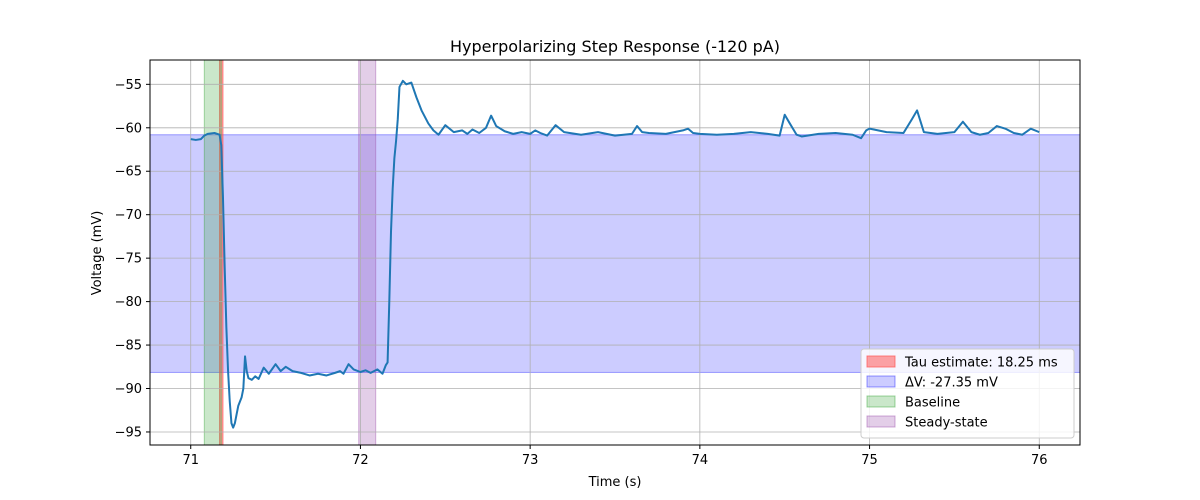  Describe the element at coordinates (946, 423) in the screenshot. I see `legend-label: Steady-state` at that location.